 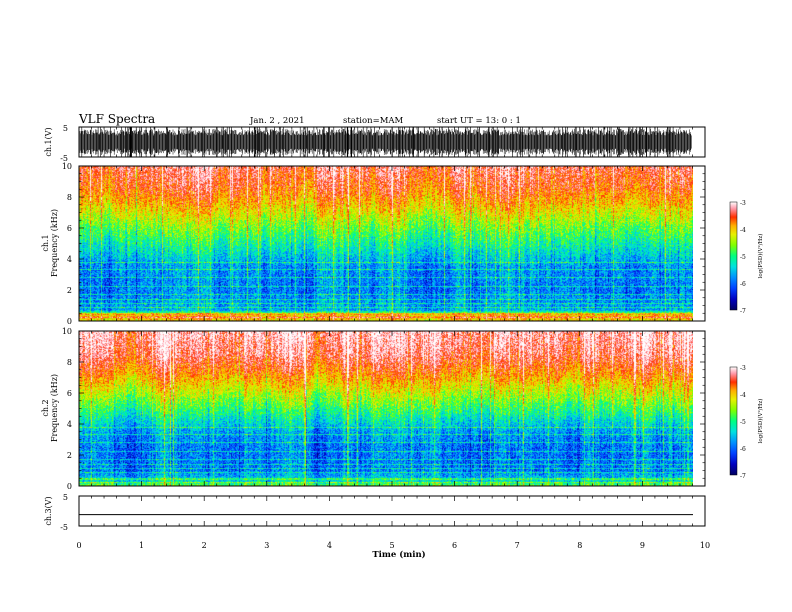 I want to click on ch1-colorbar-tick: -7, so click(x=743, y=311).